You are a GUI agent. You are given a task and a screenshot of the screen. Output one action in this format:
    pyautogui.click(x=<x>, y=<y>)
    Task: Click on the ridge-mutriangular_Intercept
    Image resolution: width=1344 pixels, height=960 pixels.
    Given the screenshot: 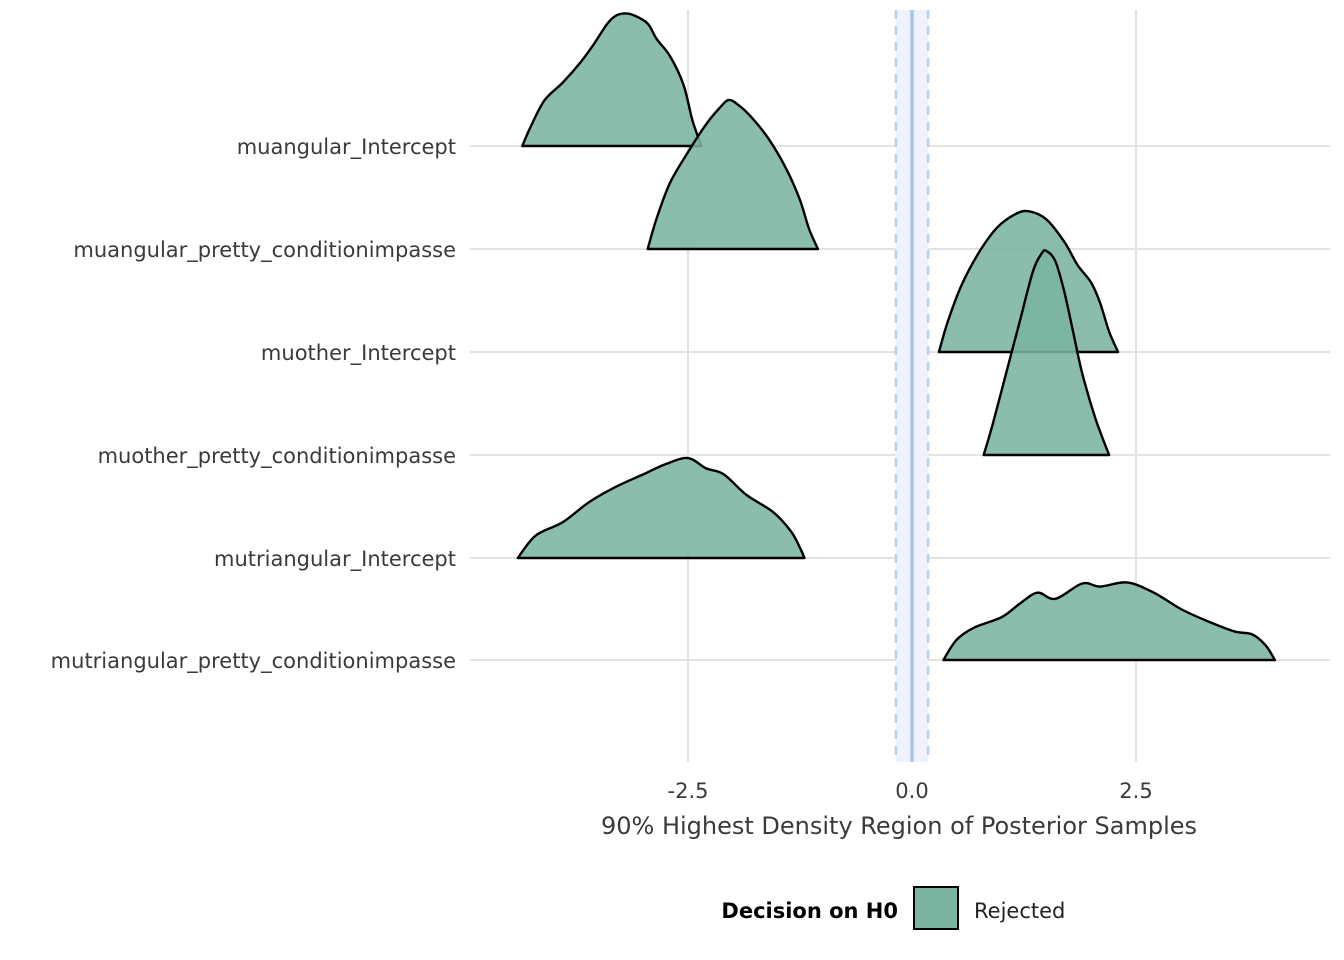 What is the action you would take?
    pyautogui.click(x=661, y=508)
    